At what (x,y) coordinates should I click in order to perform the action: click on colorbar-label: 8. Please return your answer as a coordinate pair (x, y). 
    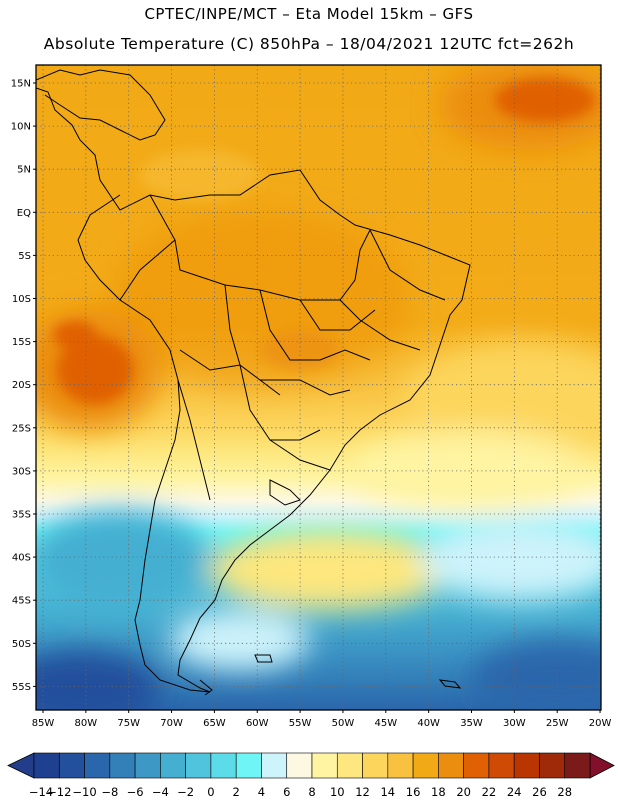
    Looking at the image, I should click on (311, 792).